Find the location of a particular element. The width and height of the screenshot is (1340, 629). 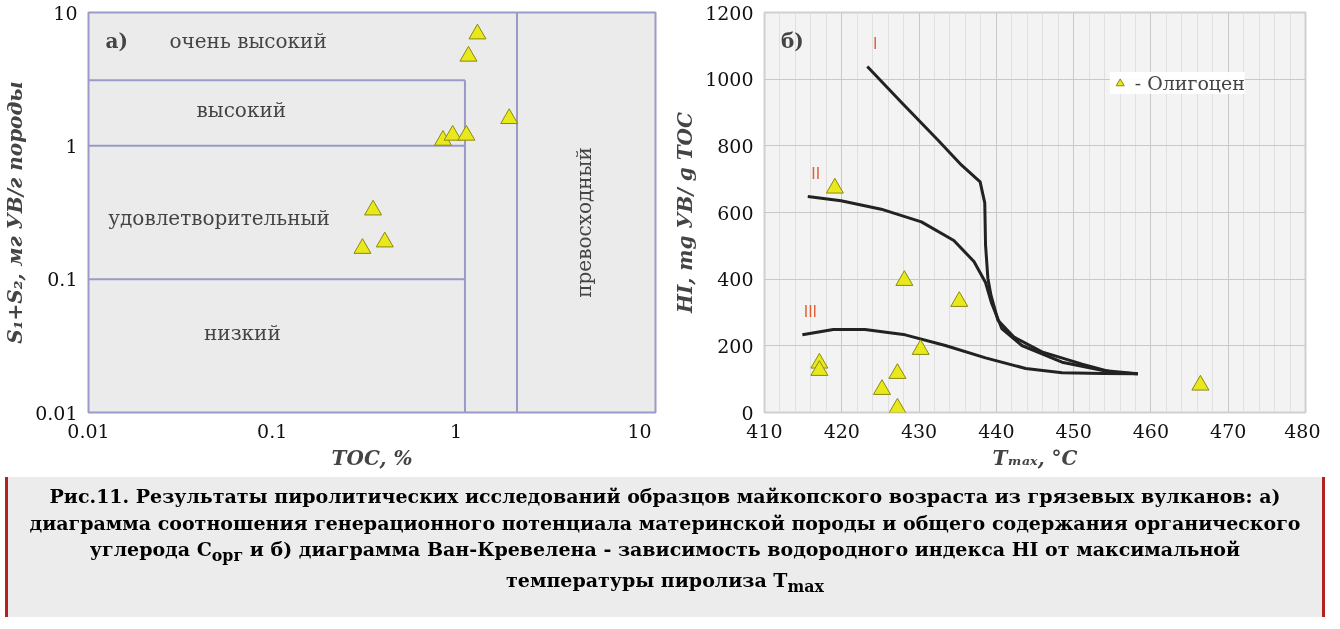

x-tick-label: 470 is located at coordinates (1228, 430).